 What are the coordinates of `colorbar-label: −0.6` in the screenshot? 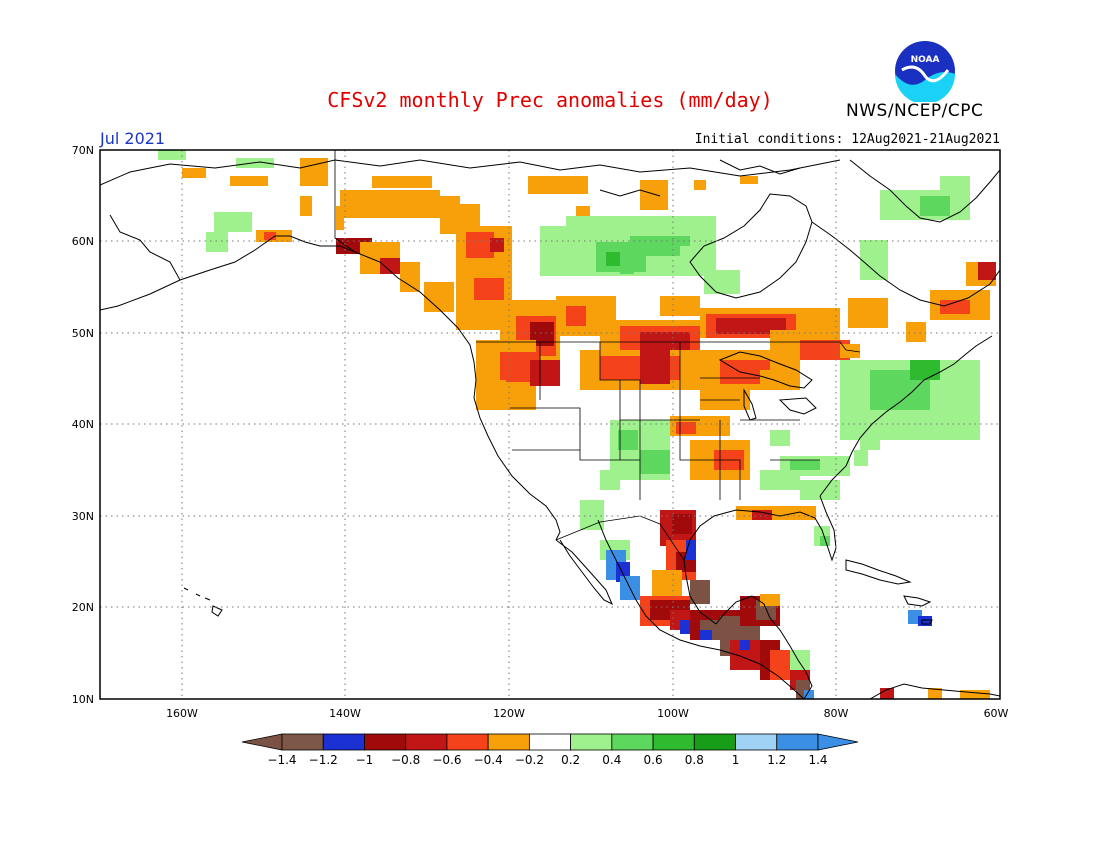 It's located at (446, 760).